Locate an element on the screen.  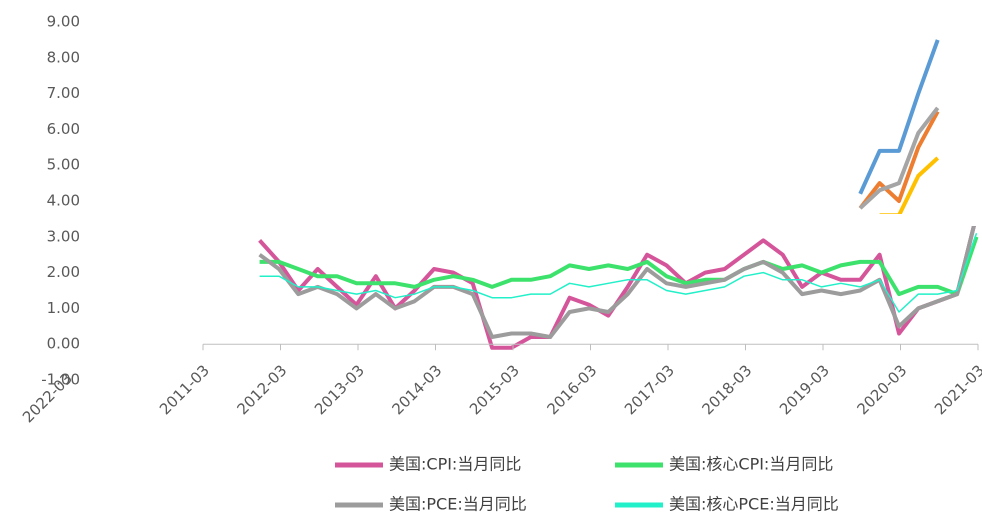
x-tick-label: 2011-03 is located at coordinates (184, 389).